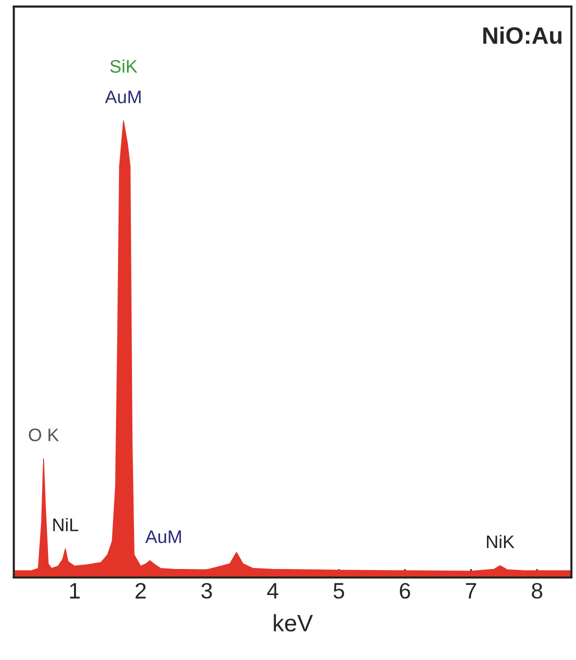 This screenshot has width=576, height=660. I want to click on x-tick-label: 3, so click(206, 590).